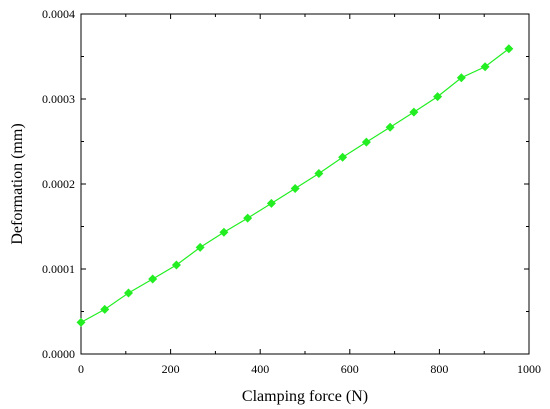  What do you see at coordinates (58, 99) in the screenshot?
I see `y-tick-label: 0.0003` at bounding box center [58, 99].